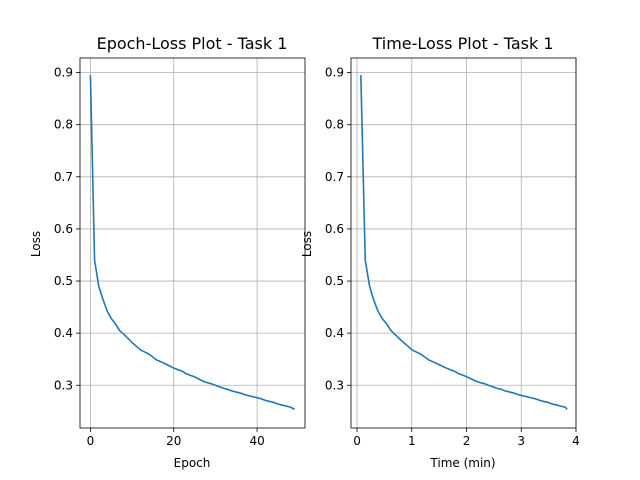 This screenshot has height=480, width=640. I want to click on chart-title: Time-Loss Plot - Task 1, so click(462, 43).